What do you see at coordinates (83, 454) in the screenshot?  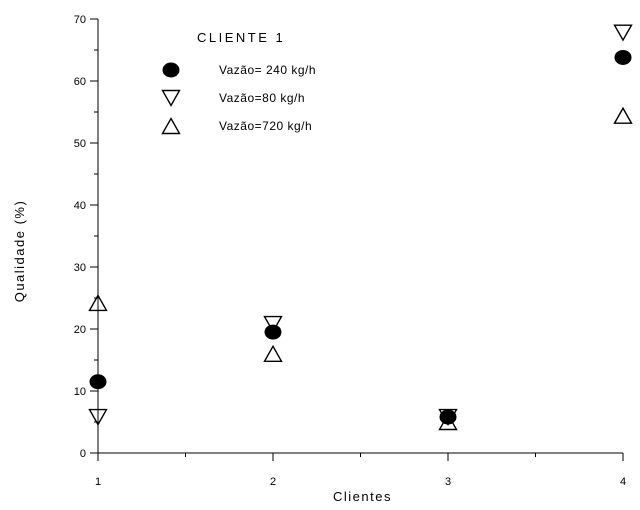 I see `y-tick-label: 0` at bounding box center [83, 454].